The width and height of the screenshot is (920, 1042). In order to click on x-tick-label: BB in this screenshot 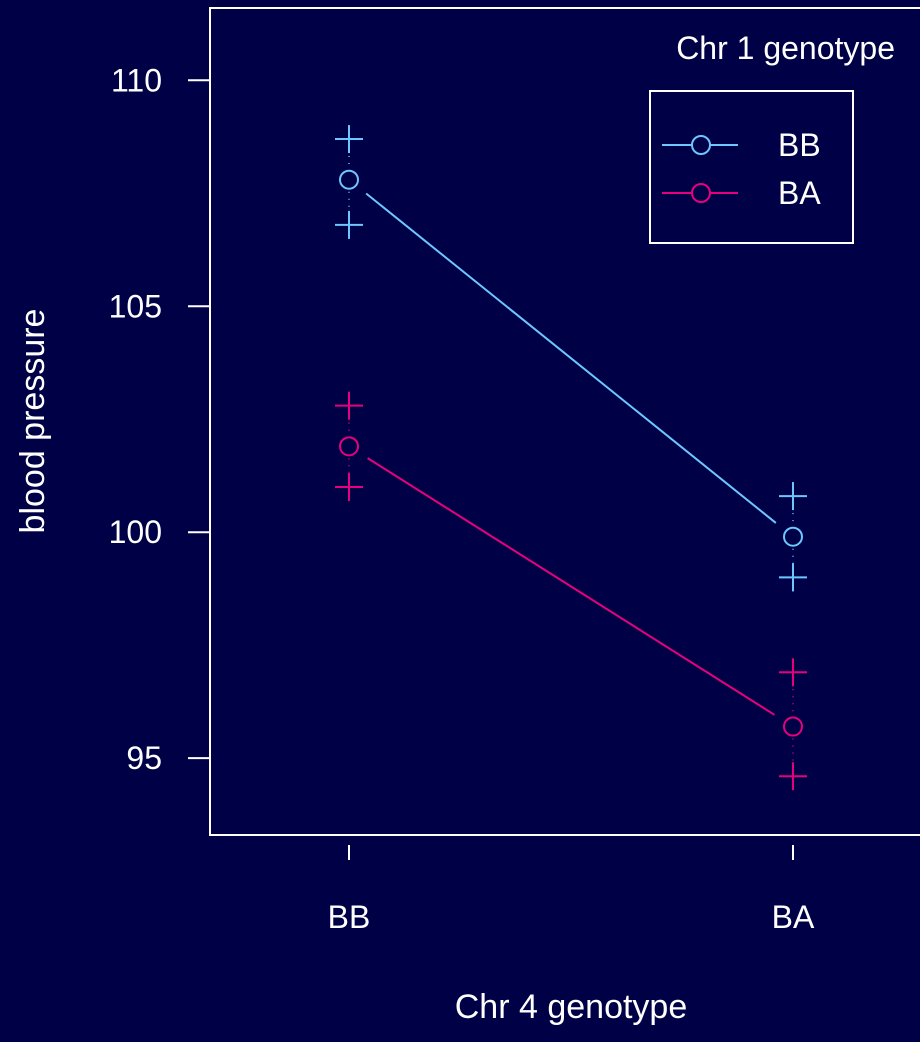, I will do `click(349, 917)`.